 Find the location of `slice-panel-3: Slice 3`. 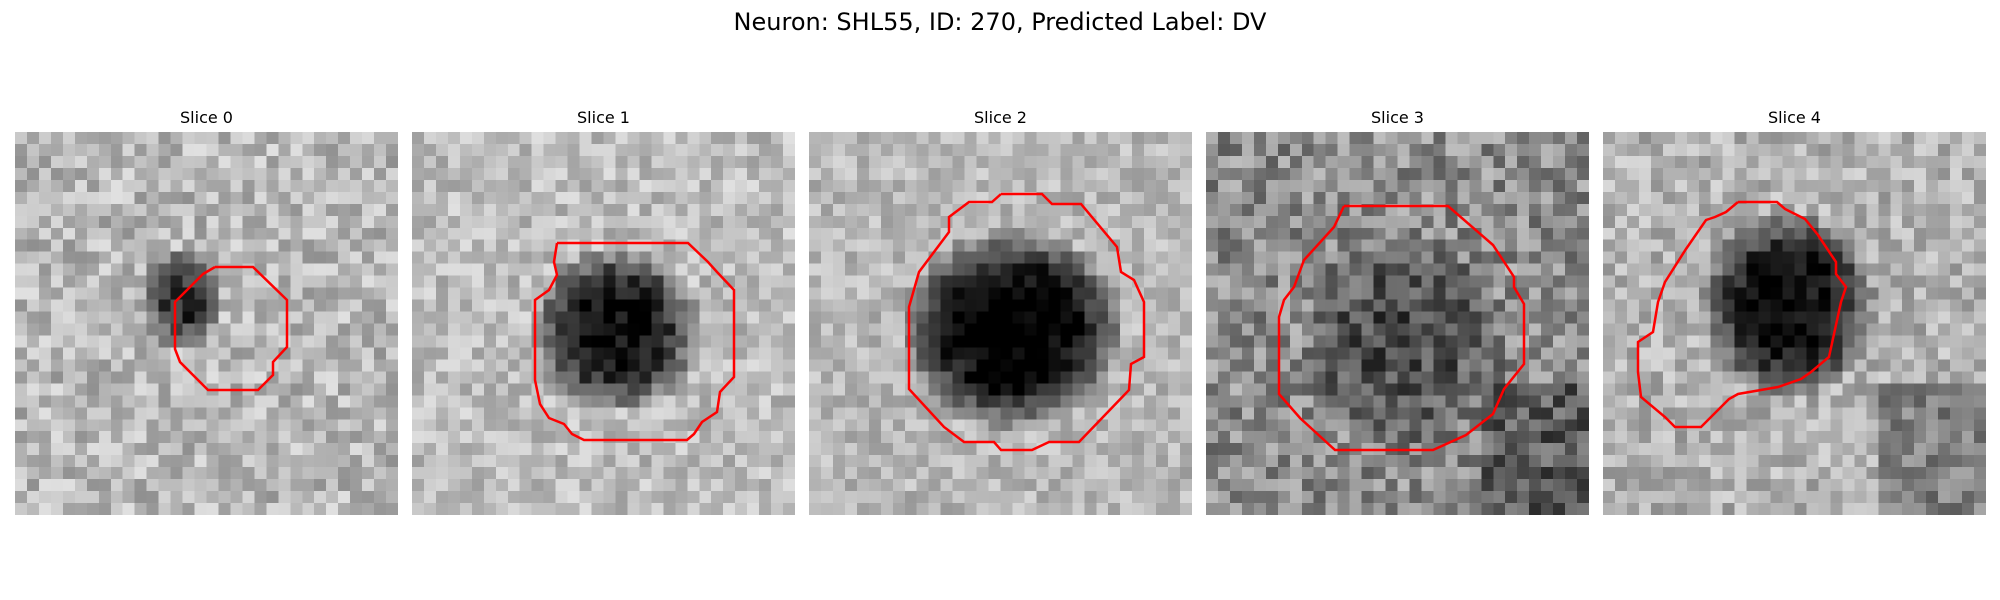

slice-panel-3: Slice 3 is located at coordinates (1397, 311).